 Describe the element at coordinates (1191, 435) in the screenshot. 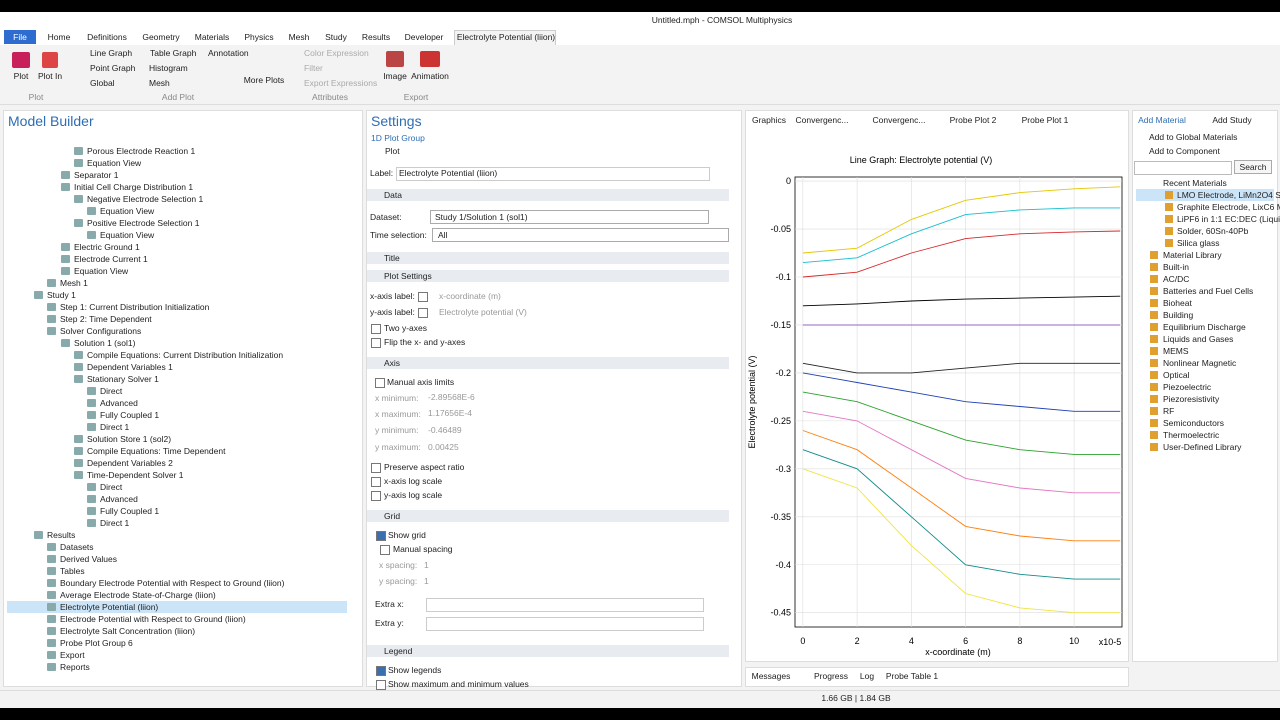

I see `tree-item: Thermoelectric` at that location.